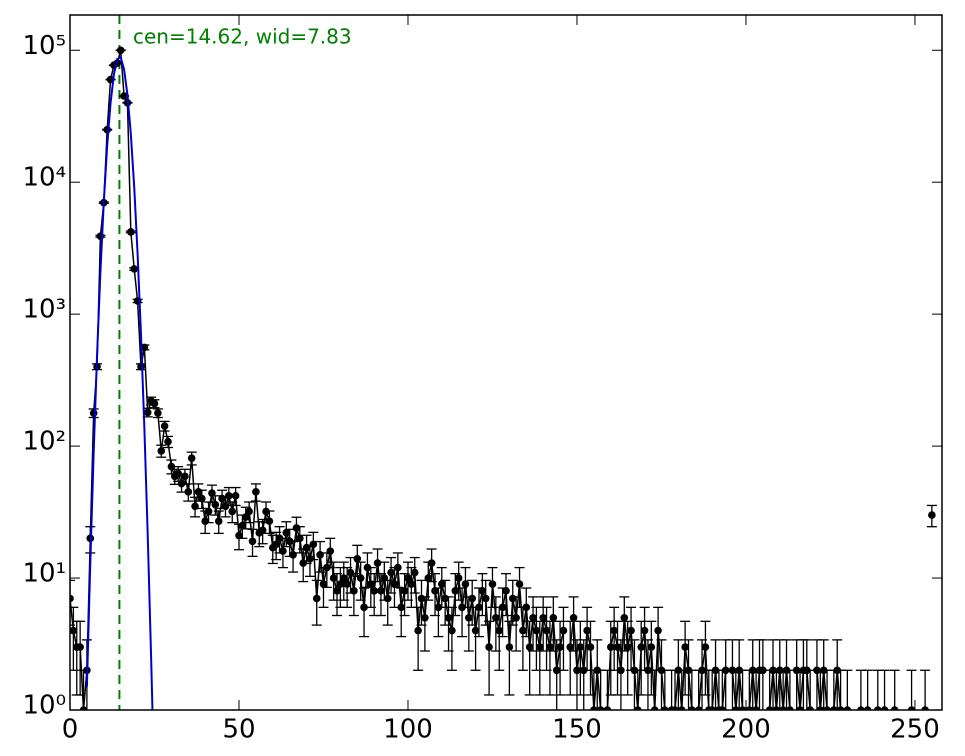  I want to click on y-tick-label: 10³, so click(44, 310).